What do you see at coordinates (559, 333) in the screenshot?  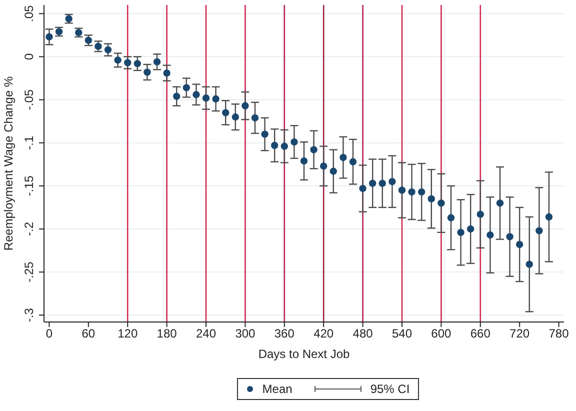 I see `x-tick-label: 780` at bounding box center [559, 333].